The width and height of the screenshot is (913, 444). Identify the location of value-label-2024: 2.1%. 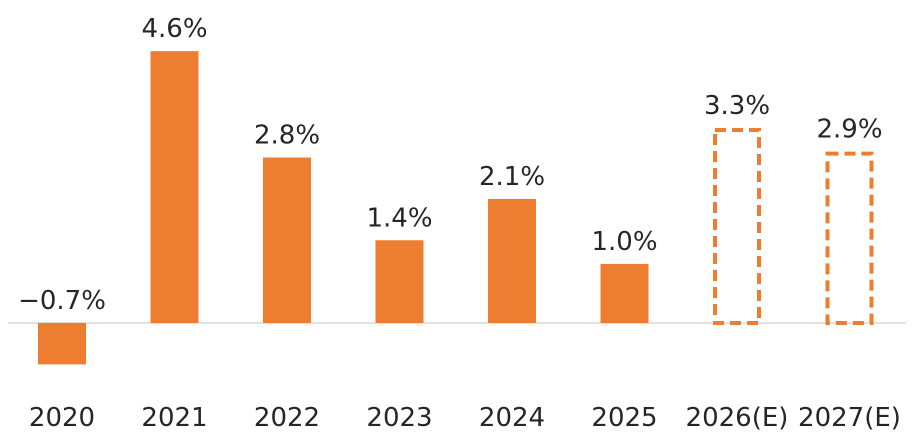
(512, 177).